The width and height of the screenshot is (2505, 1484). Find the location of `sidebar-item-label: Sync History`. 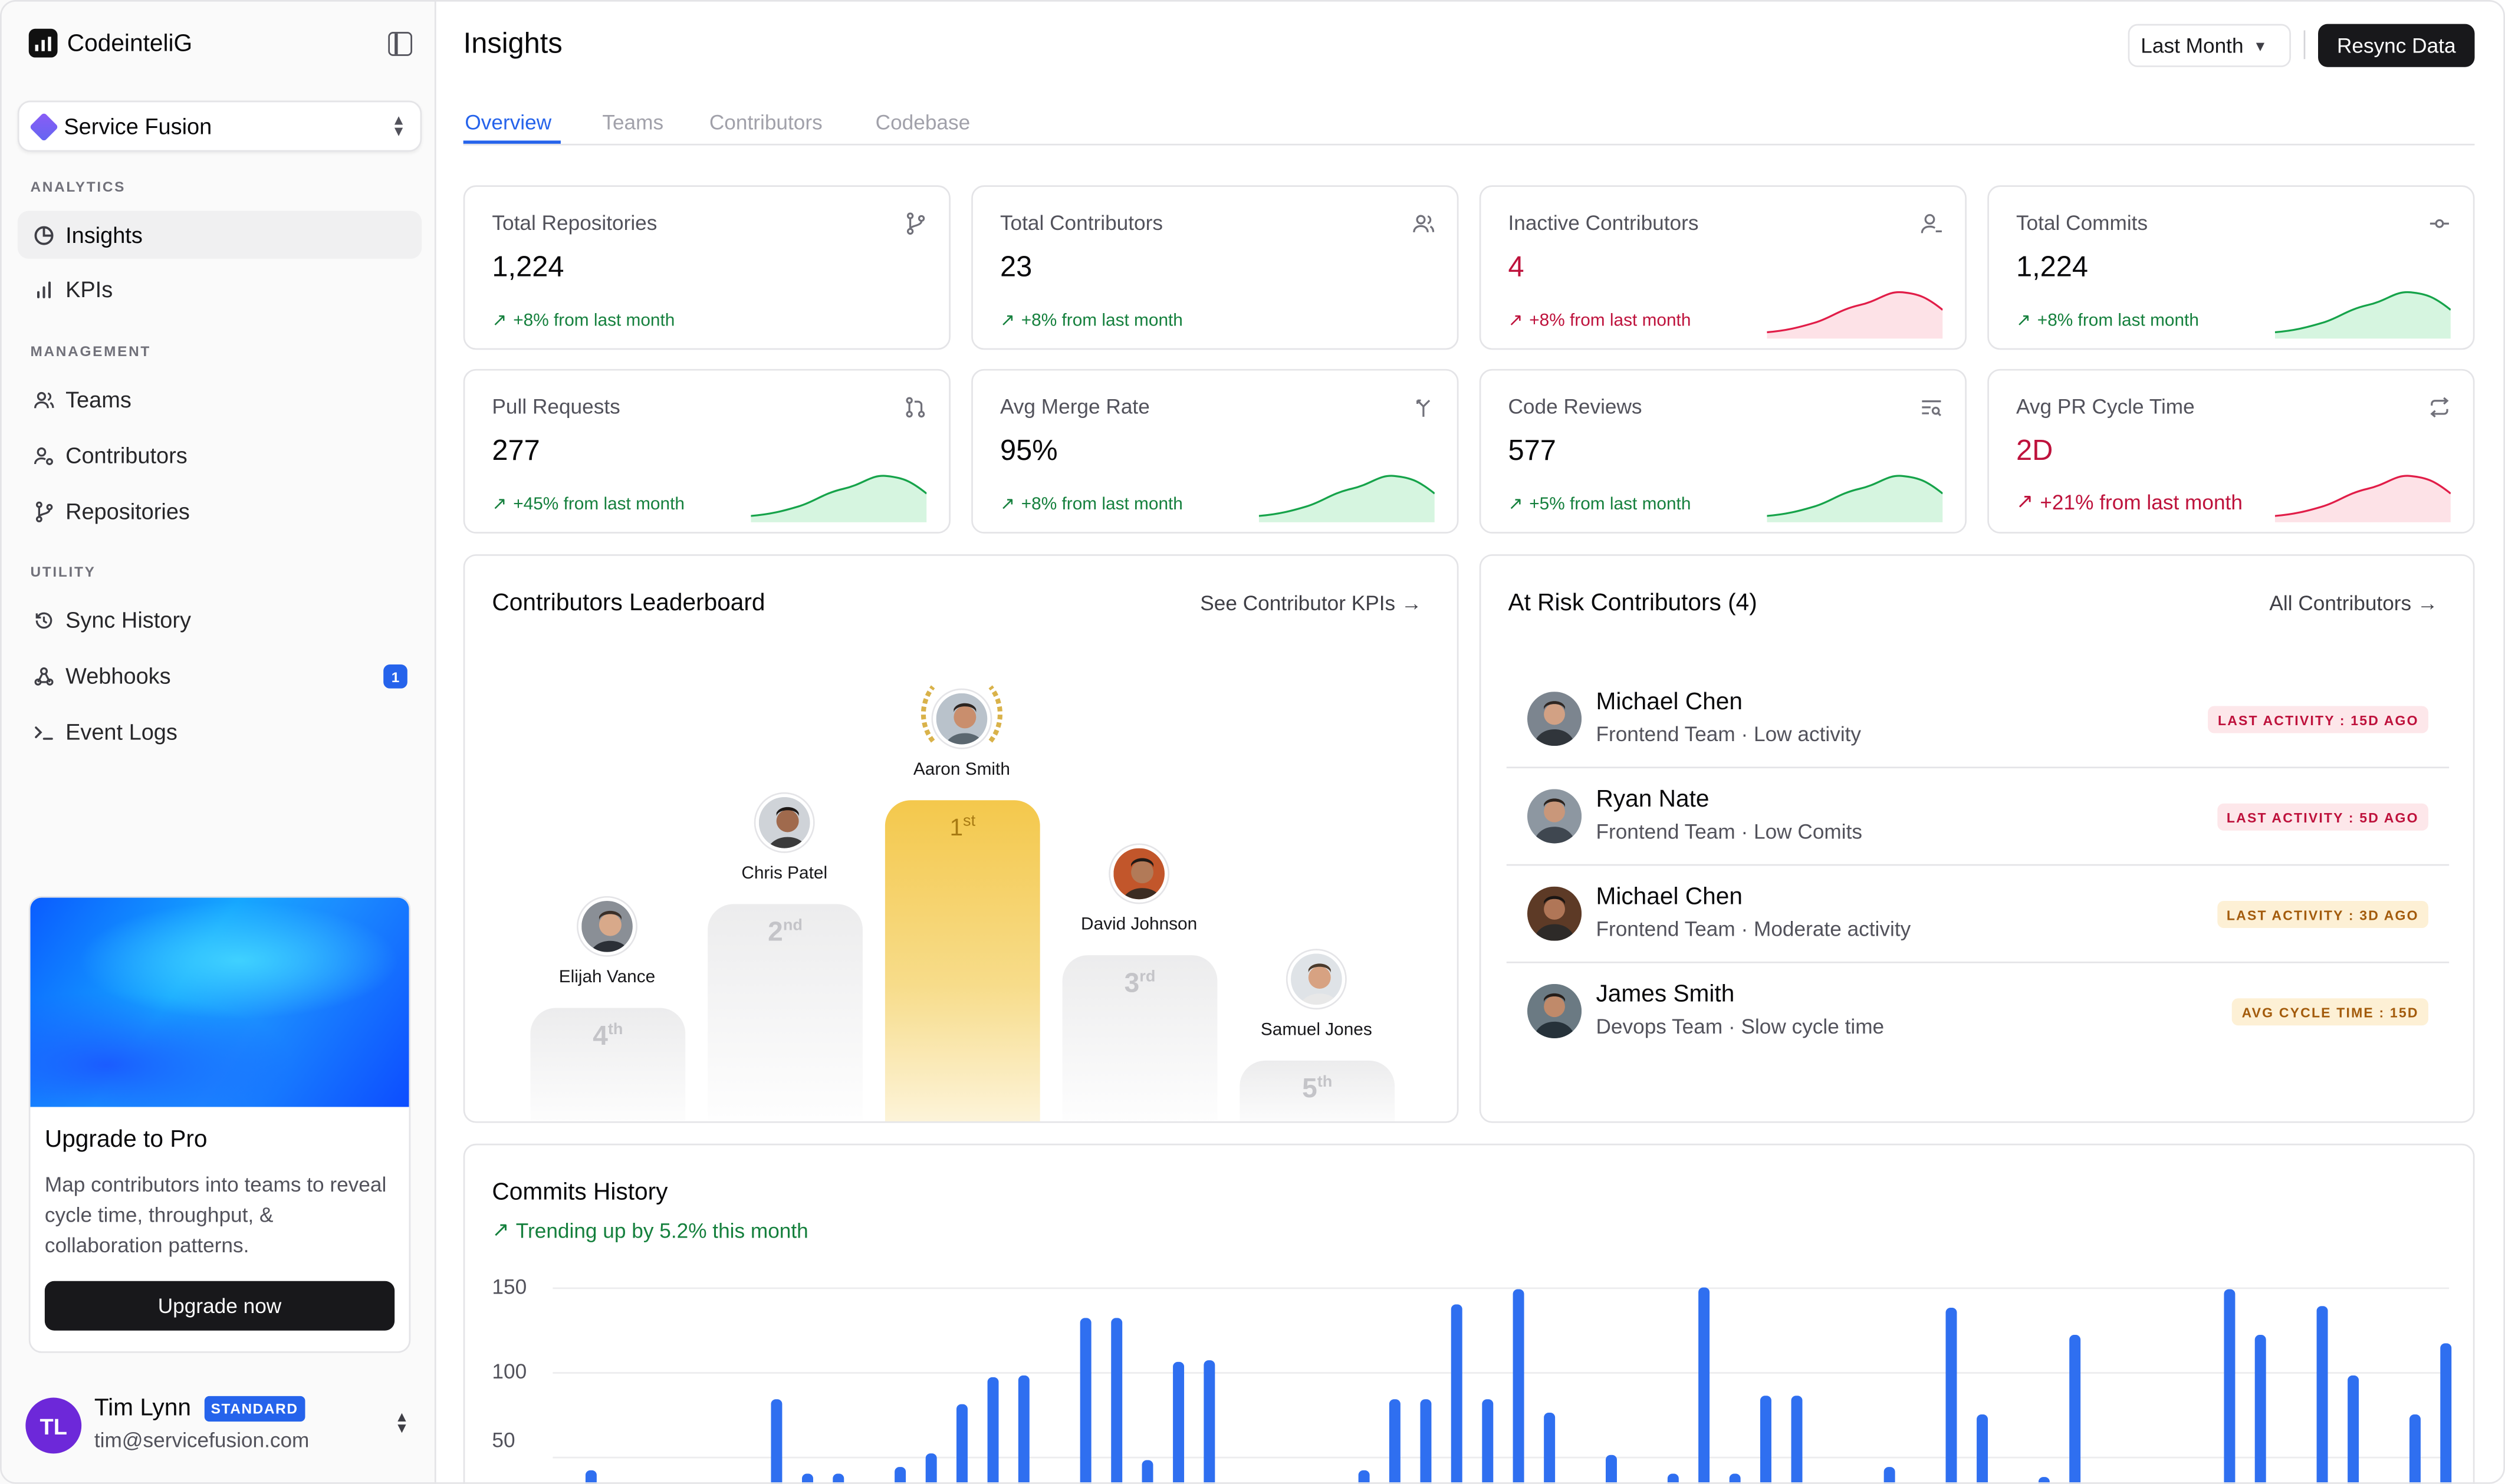

sidebar-item-label: Sync History is located at coordinates (128, 620).